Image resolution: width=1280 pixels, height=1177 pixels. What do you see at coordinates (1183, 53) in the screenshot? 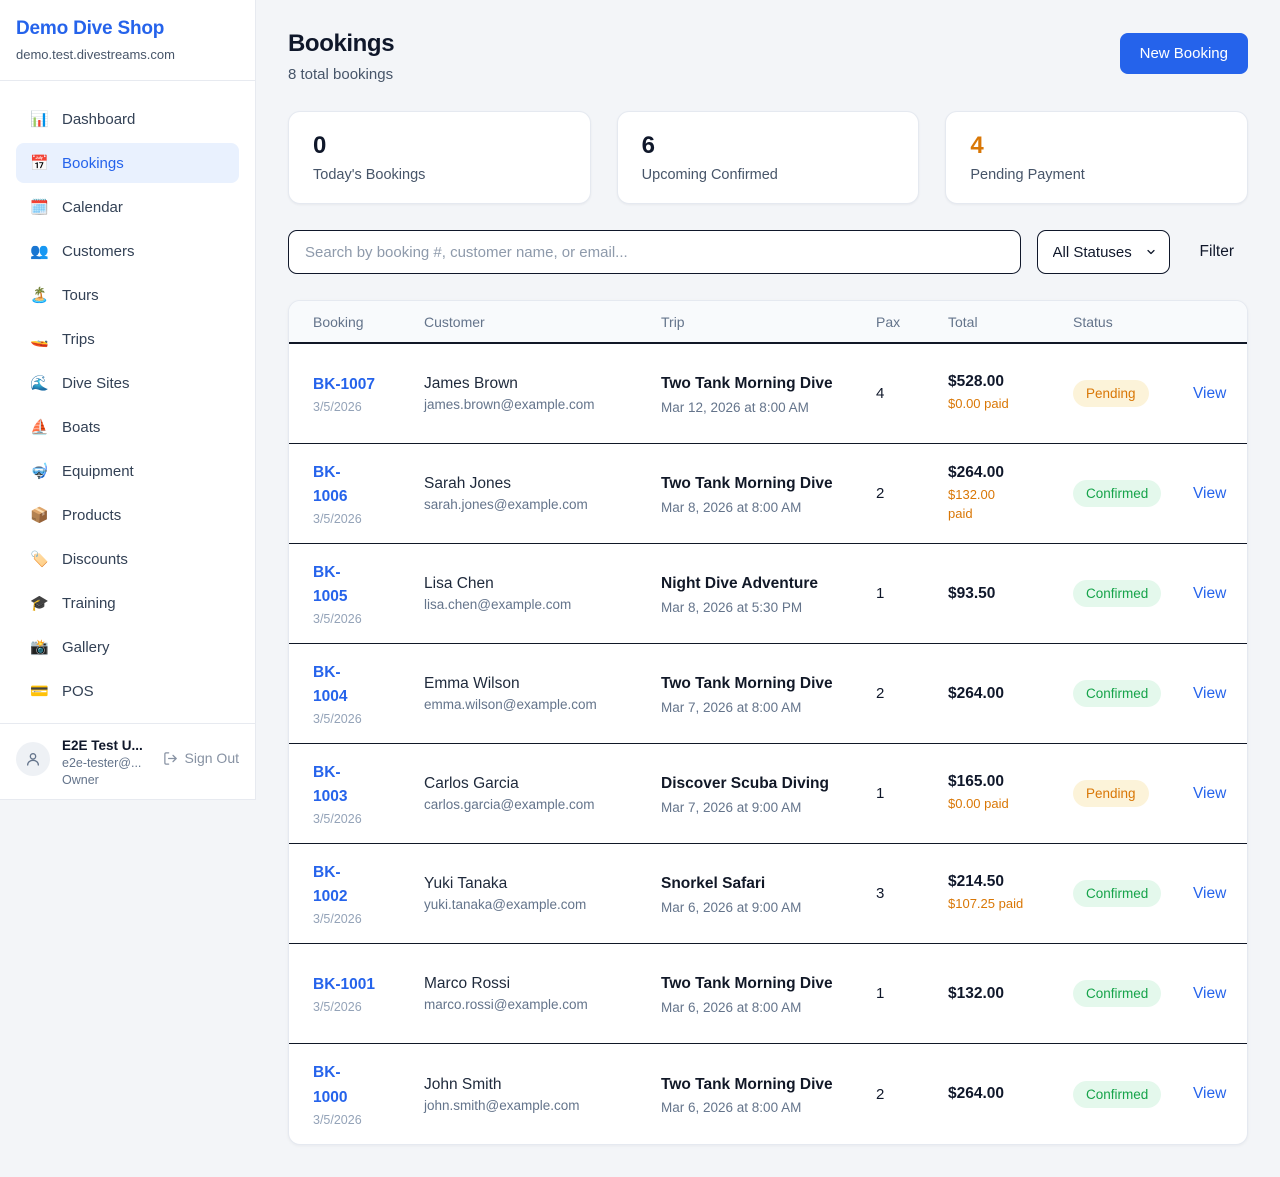
I see `new-booking-button: New Booking` at bounding box center [1183, 53].